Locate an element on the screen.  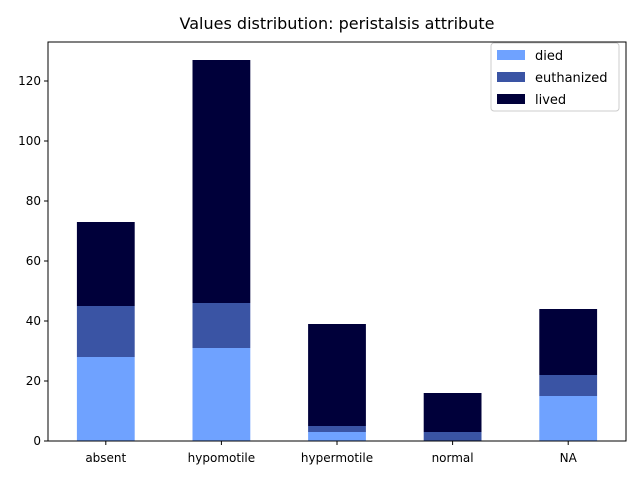
y-tick-label: 60 is located at coordinates (33, 261).